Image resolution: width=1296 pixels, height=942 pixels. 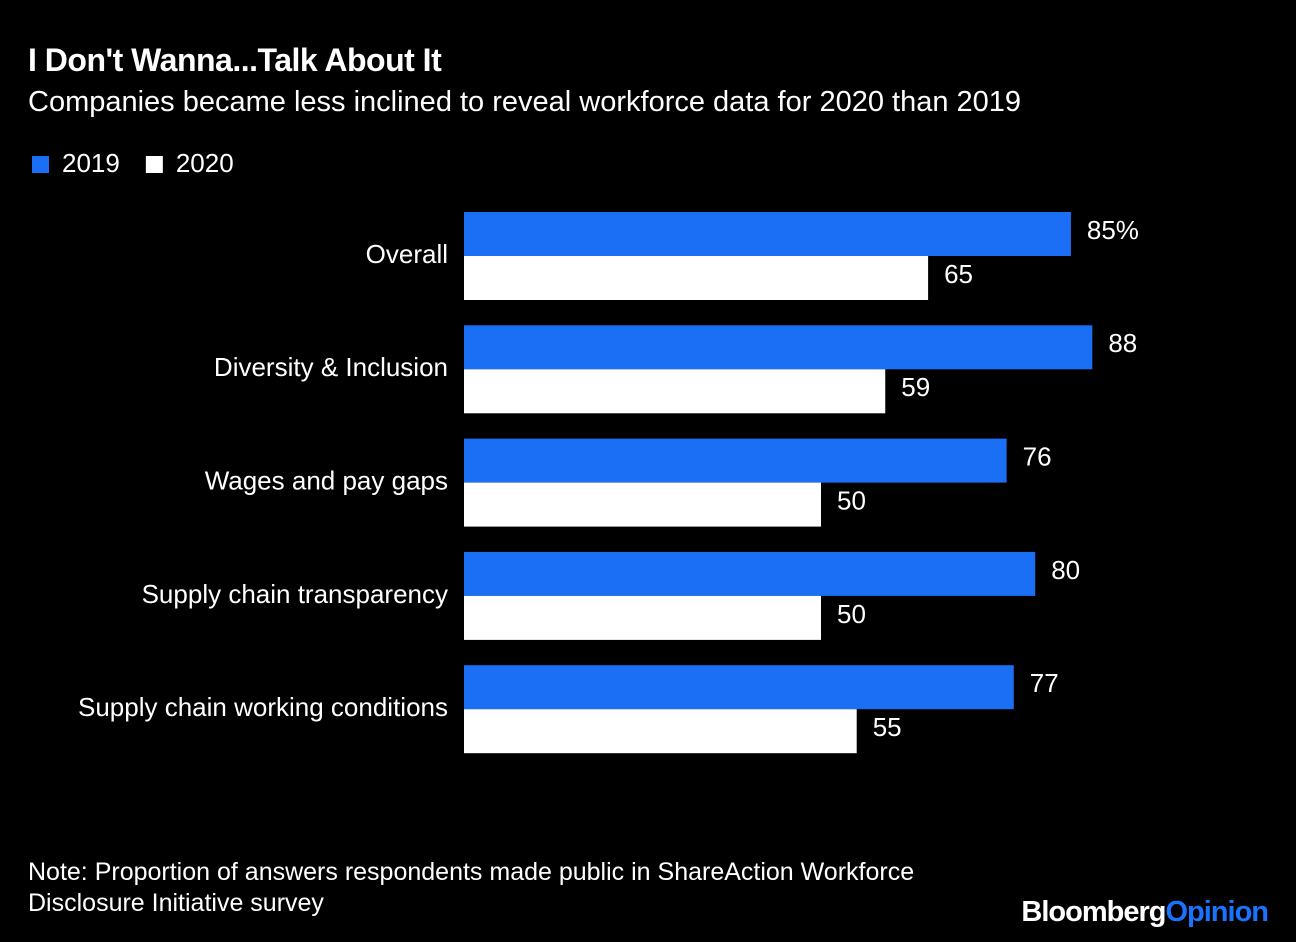 I want to click on y-tick-label: Diversity & Inclusion, so click(x=331, y=367).